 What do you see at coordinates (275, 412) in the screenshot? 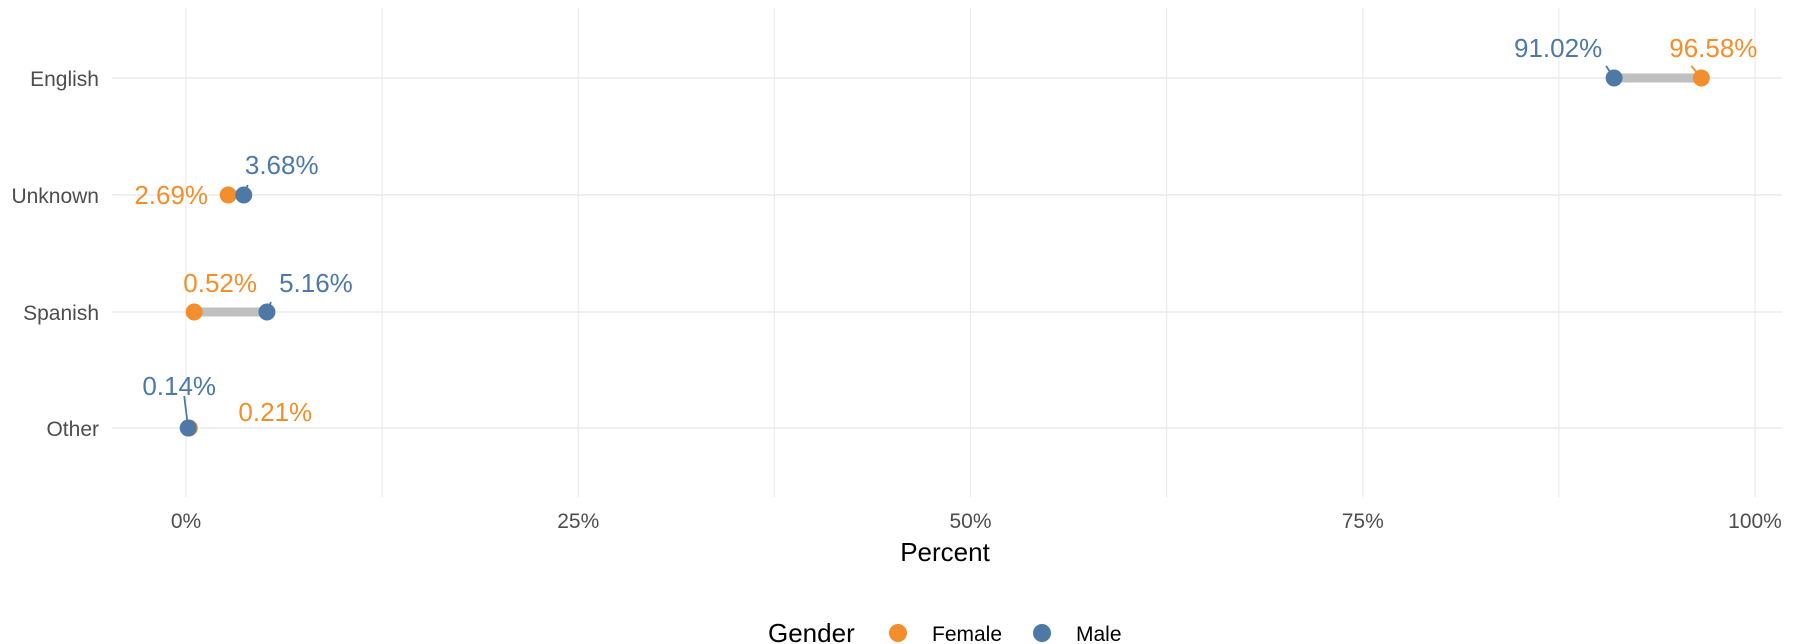
I see `data-label-female: 0.21%` at bounding box center [275, 412].